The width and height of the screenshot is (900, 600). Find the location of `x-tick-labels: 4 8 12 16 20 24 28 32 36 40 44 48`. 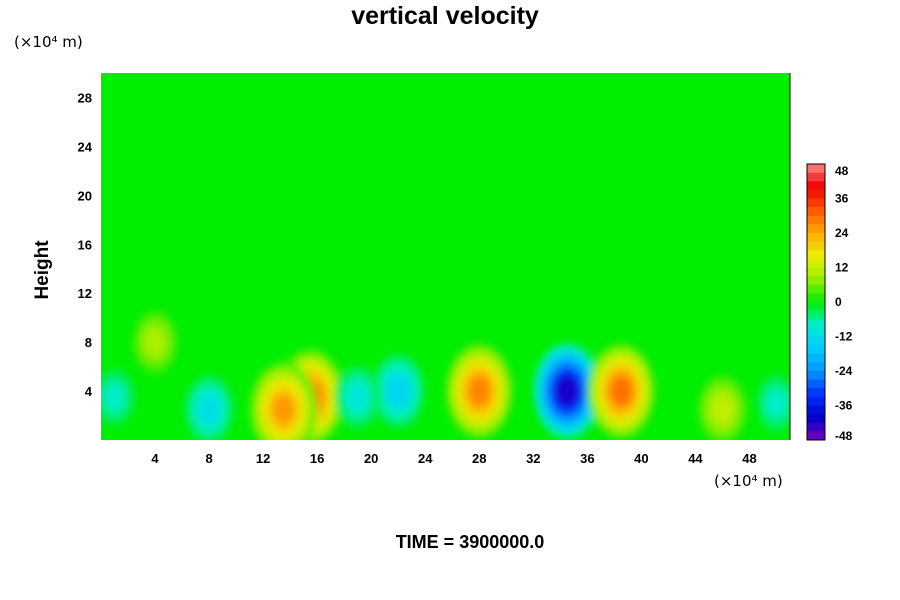

x-tick-labels: 4 8 12 16 20 24 28 32 36 40 44 48 is located at coordinates (453, 458).